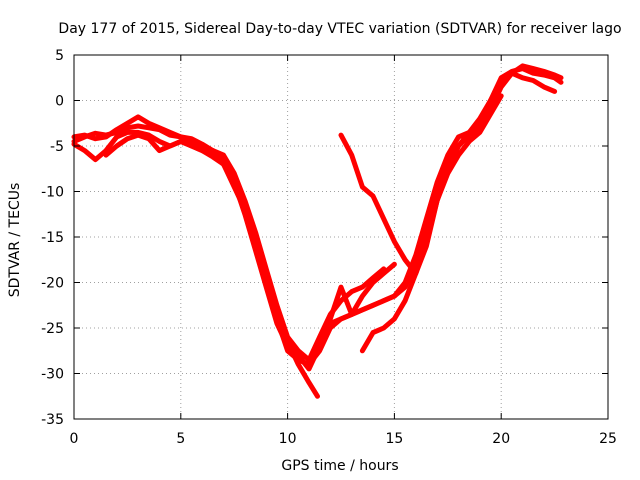 Image resolution: width=640 pixels, height=480 pixels. I want to click on y-tick-label: -20, so click(52, 284).